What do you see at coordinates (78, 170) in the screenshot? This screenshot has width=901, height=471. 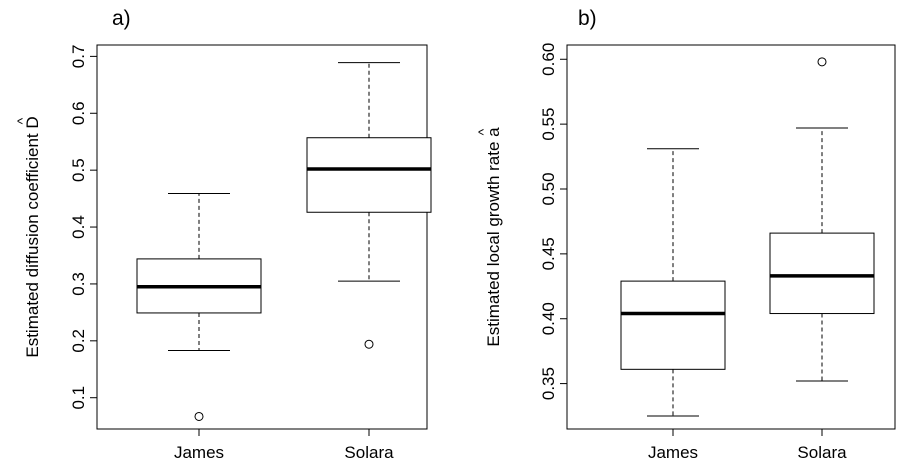 I see `y-tick-label: 0.5` at bounding box center [78, 170].